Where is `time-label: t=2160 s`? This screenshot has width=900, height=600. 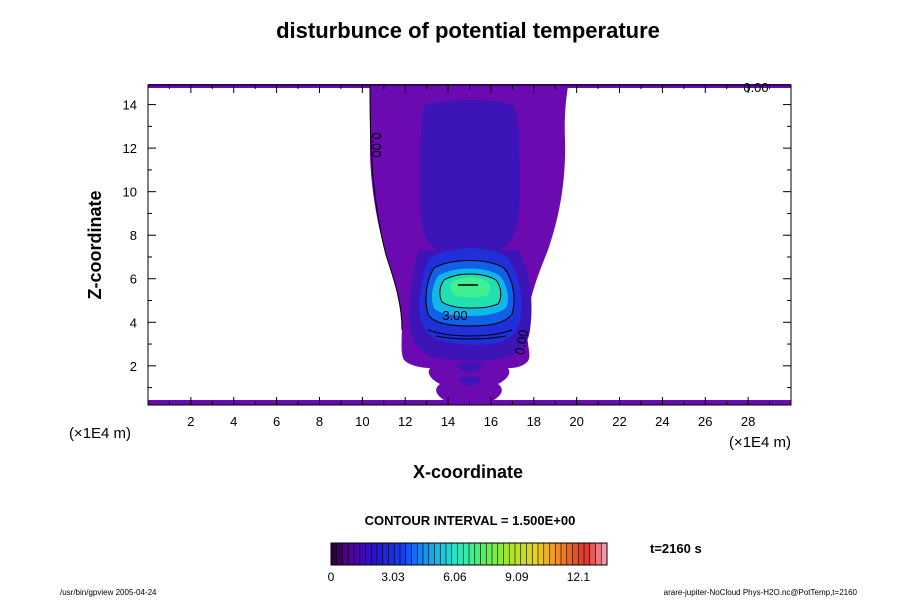 time-label: t=2160 s is located at coordinates (676, 548).